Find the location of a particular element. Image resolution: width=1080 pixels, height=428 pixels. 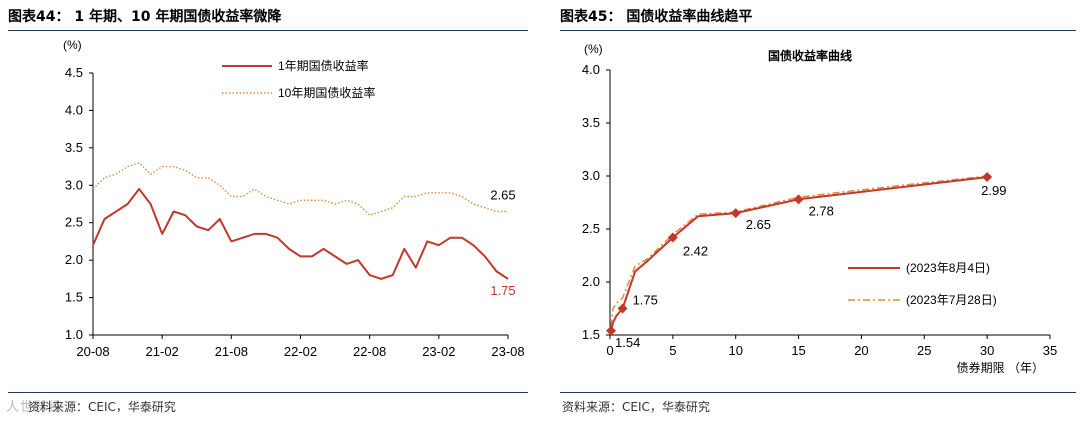

x-tick-label: 5 is located at coordinates (672, 350).